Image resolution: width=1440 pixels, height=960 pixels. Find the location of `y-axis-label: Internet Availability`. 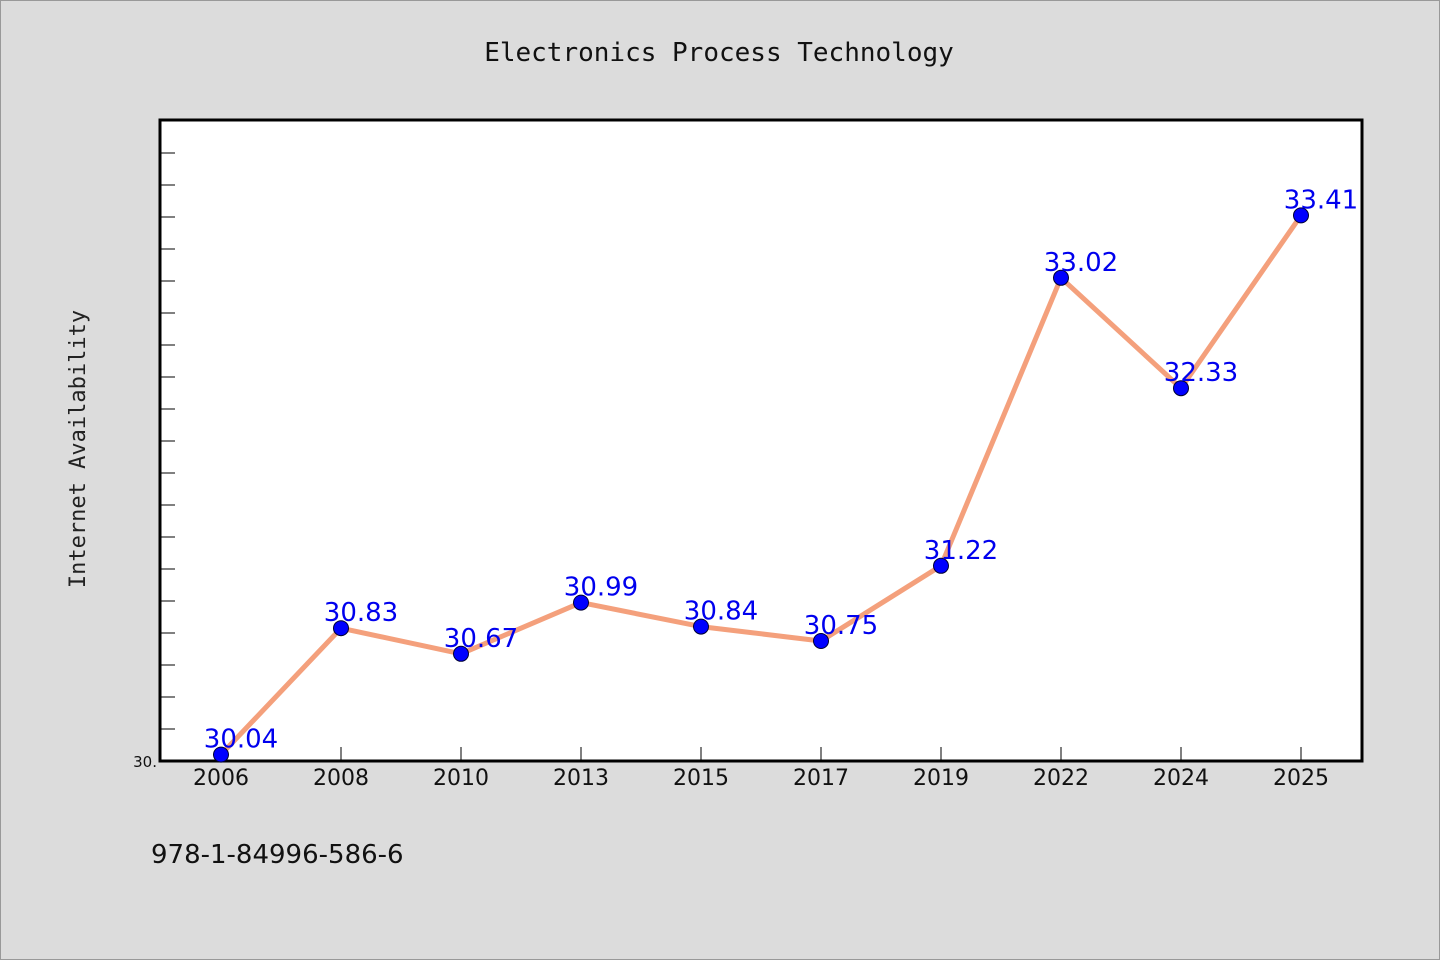

y-axis-label: Internet Availability is located at coordinates (78, 449).